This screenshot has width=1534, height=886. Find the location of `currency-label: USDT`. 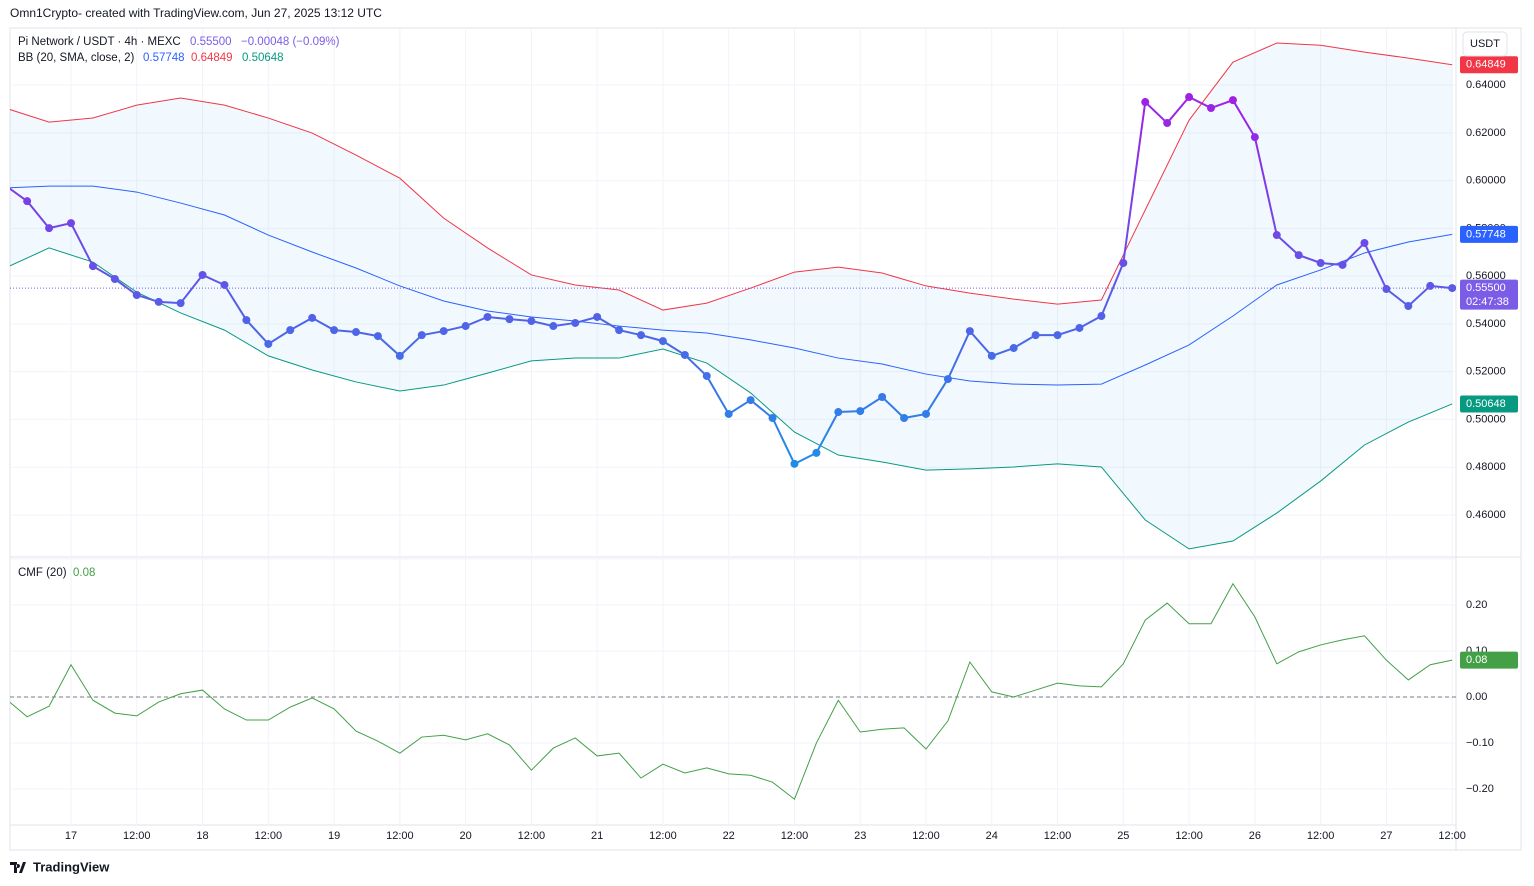

currency-label: USDT is located at coordinates (1485, 44).